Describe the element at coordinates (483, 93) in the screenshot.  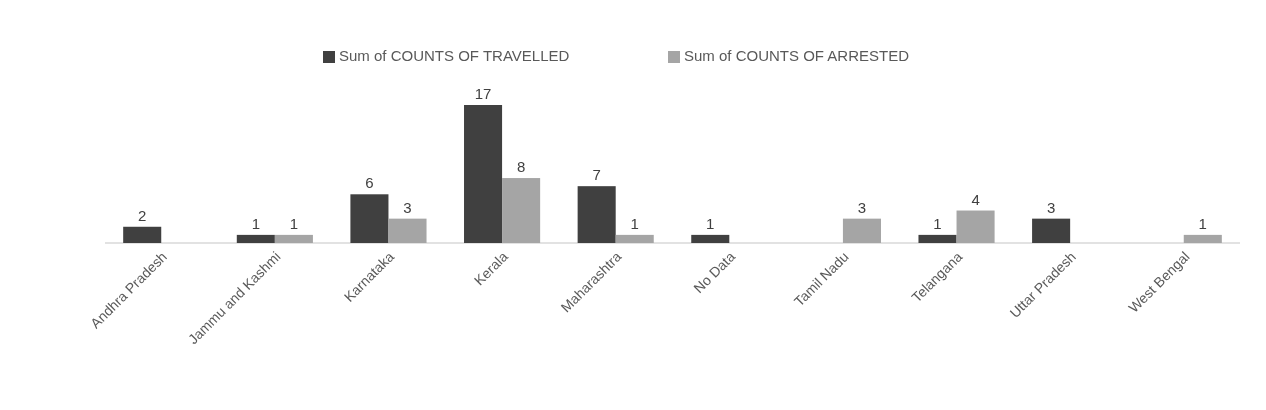
I see `data-label: 17` at that location.